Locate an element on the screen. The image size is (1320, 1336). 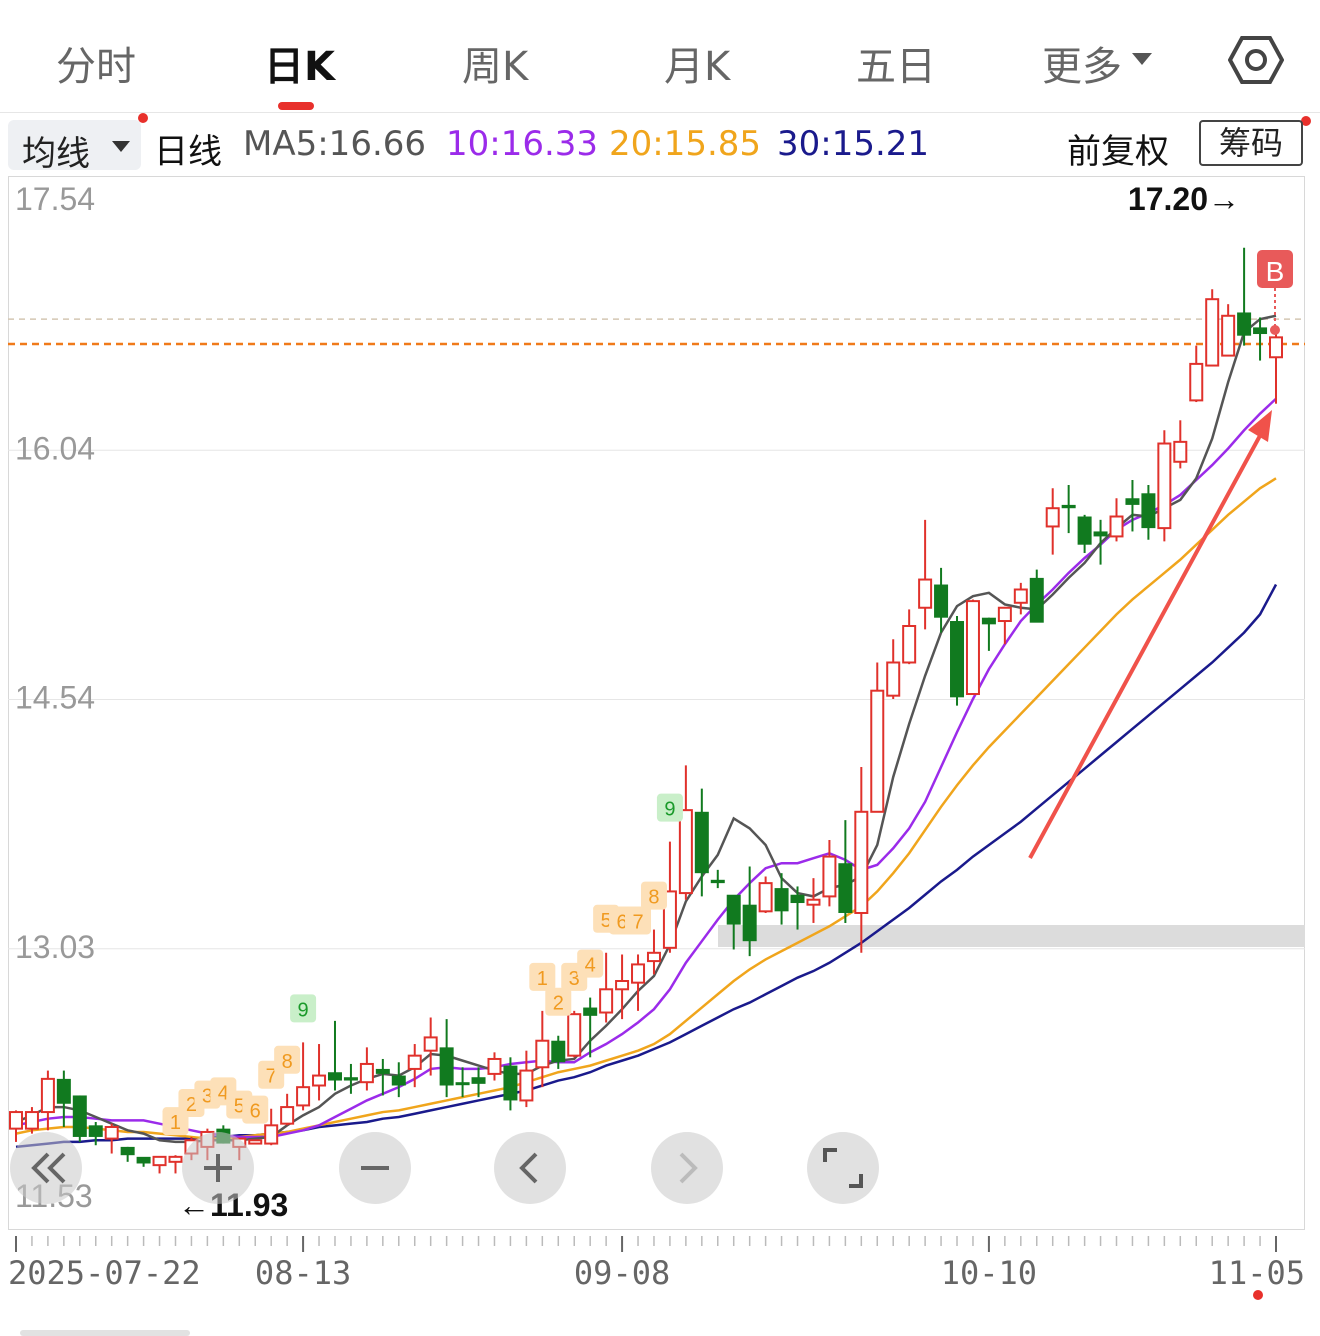
marker-label: 4 is located at coordinates (223, 1093).